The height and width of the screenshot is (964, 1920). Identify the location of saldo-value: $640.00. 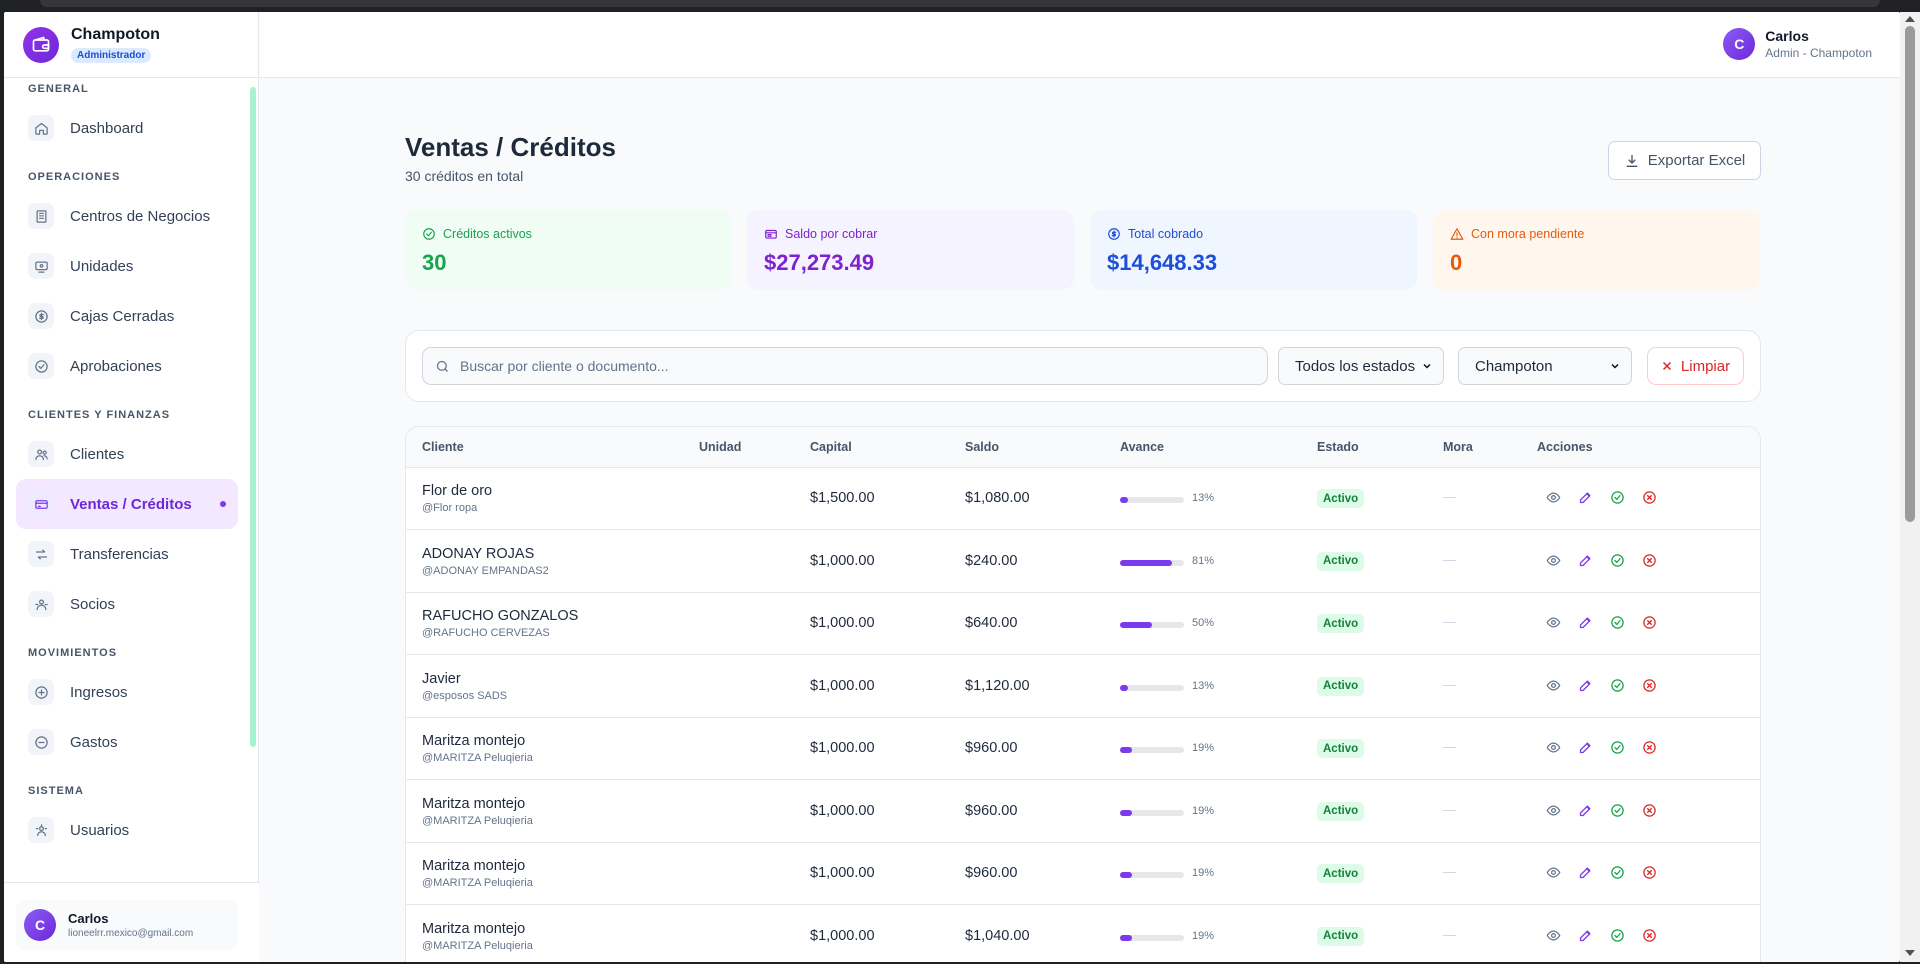
(991, 623).